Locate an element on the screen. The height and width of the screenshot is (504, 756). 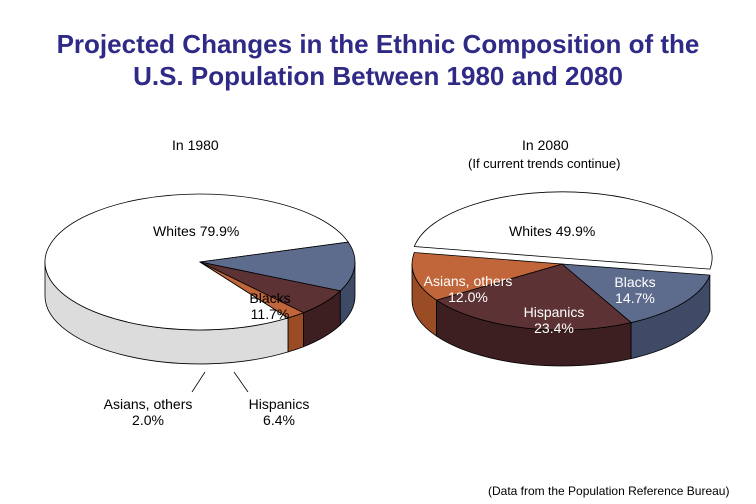
pie-2080-slice-whites is located at coordinates (563, 230).